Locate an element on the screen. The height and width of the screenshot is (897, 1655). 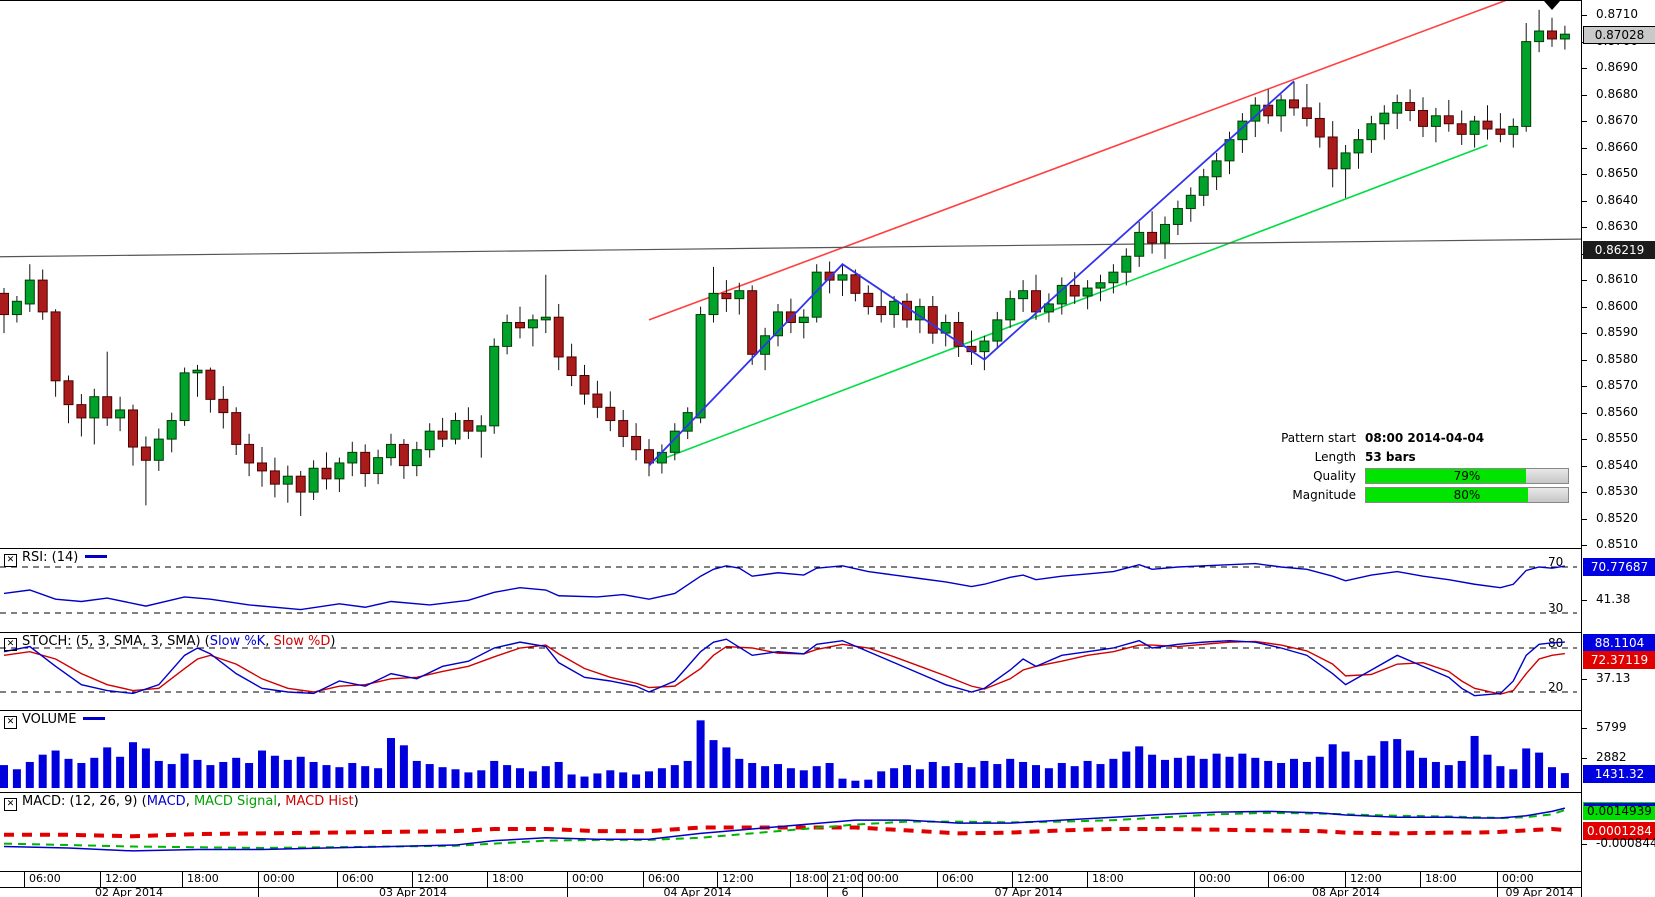
time-axis-hour-cell: 18:00 is located at coordinates (1458, 879).